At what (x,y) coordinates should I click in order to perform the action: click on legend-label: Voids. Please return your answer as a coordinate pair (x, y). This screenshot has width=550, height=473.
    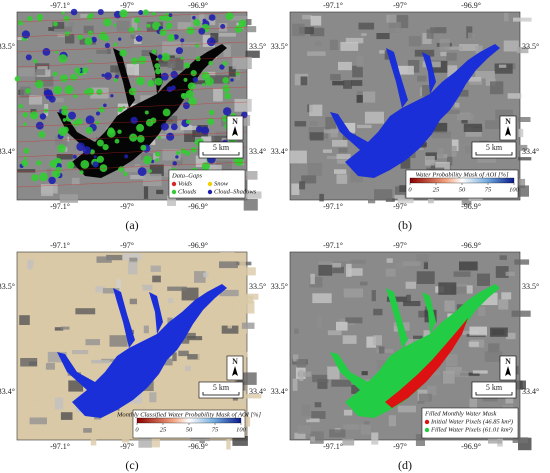
    Looking at the image, I should click on (185, 183).